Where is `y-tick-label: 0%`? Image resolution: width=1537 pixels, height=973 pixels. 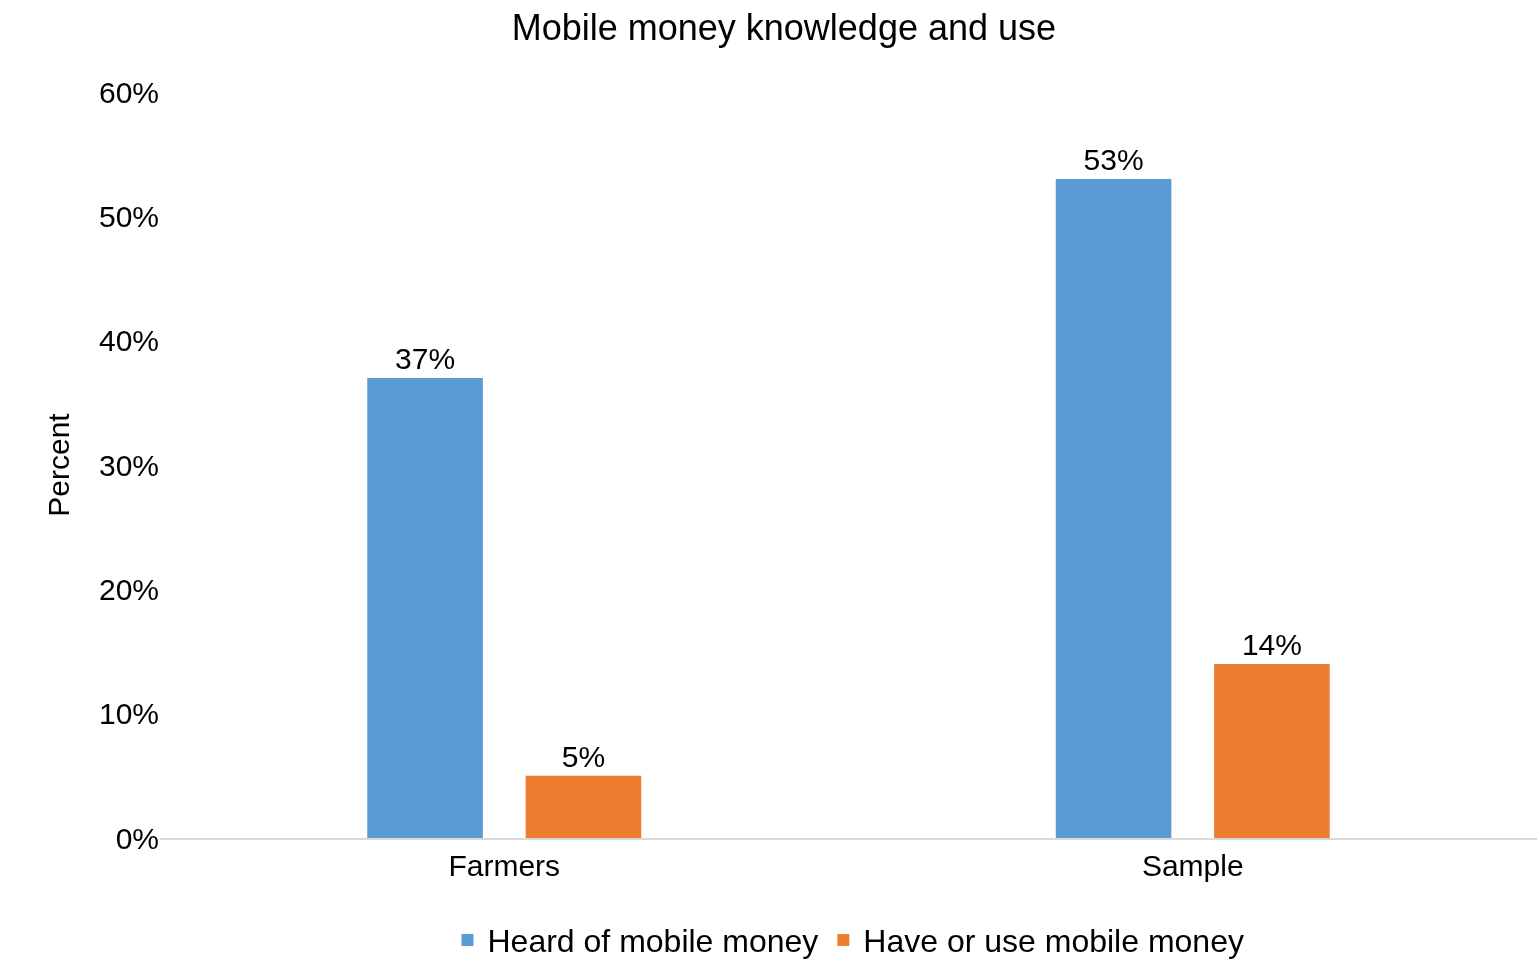
y-tick-label: 0% is located at coordinates (137, 838).